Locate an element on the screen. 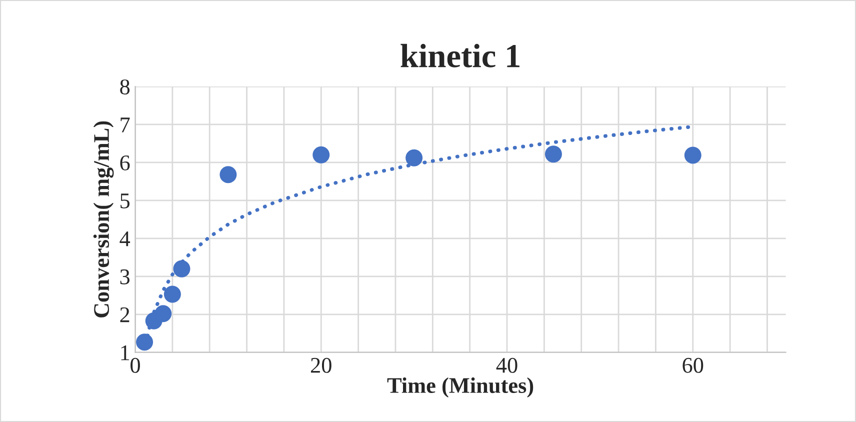 This screenshot has height=422, width=856. y-axis-title: Conversion( mg/mL) is located at coordinates (103, 219).